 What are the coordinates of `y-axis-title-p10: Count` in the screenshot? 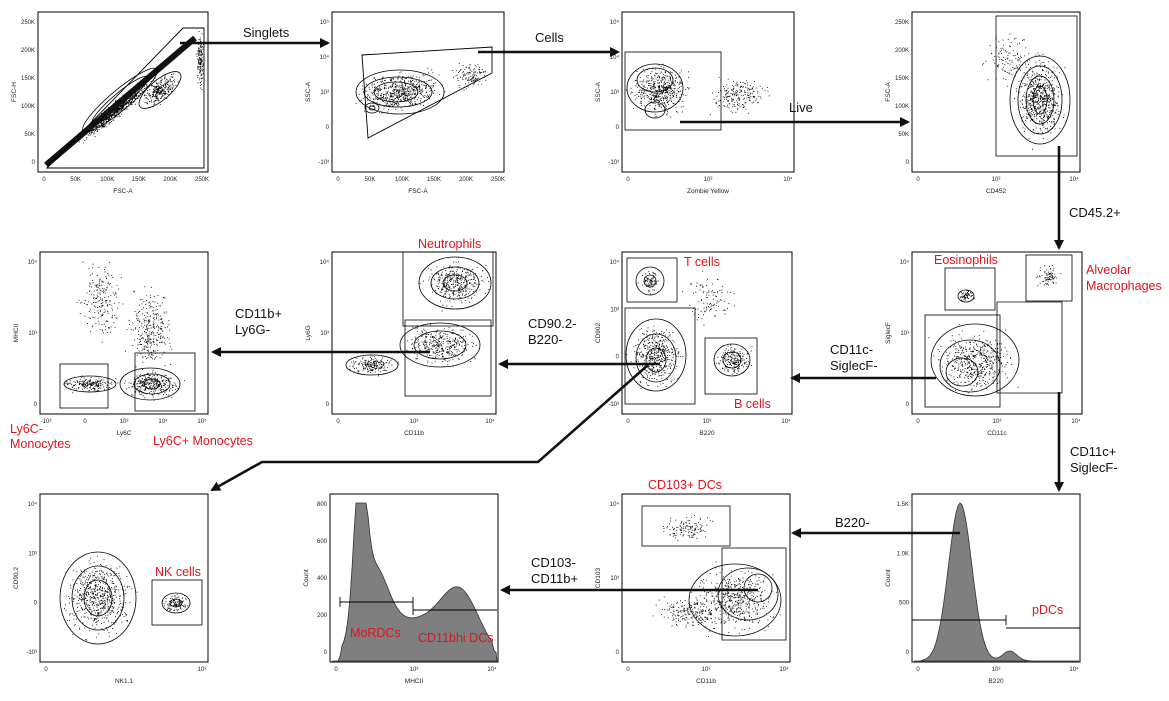 It's located at (306, 578).